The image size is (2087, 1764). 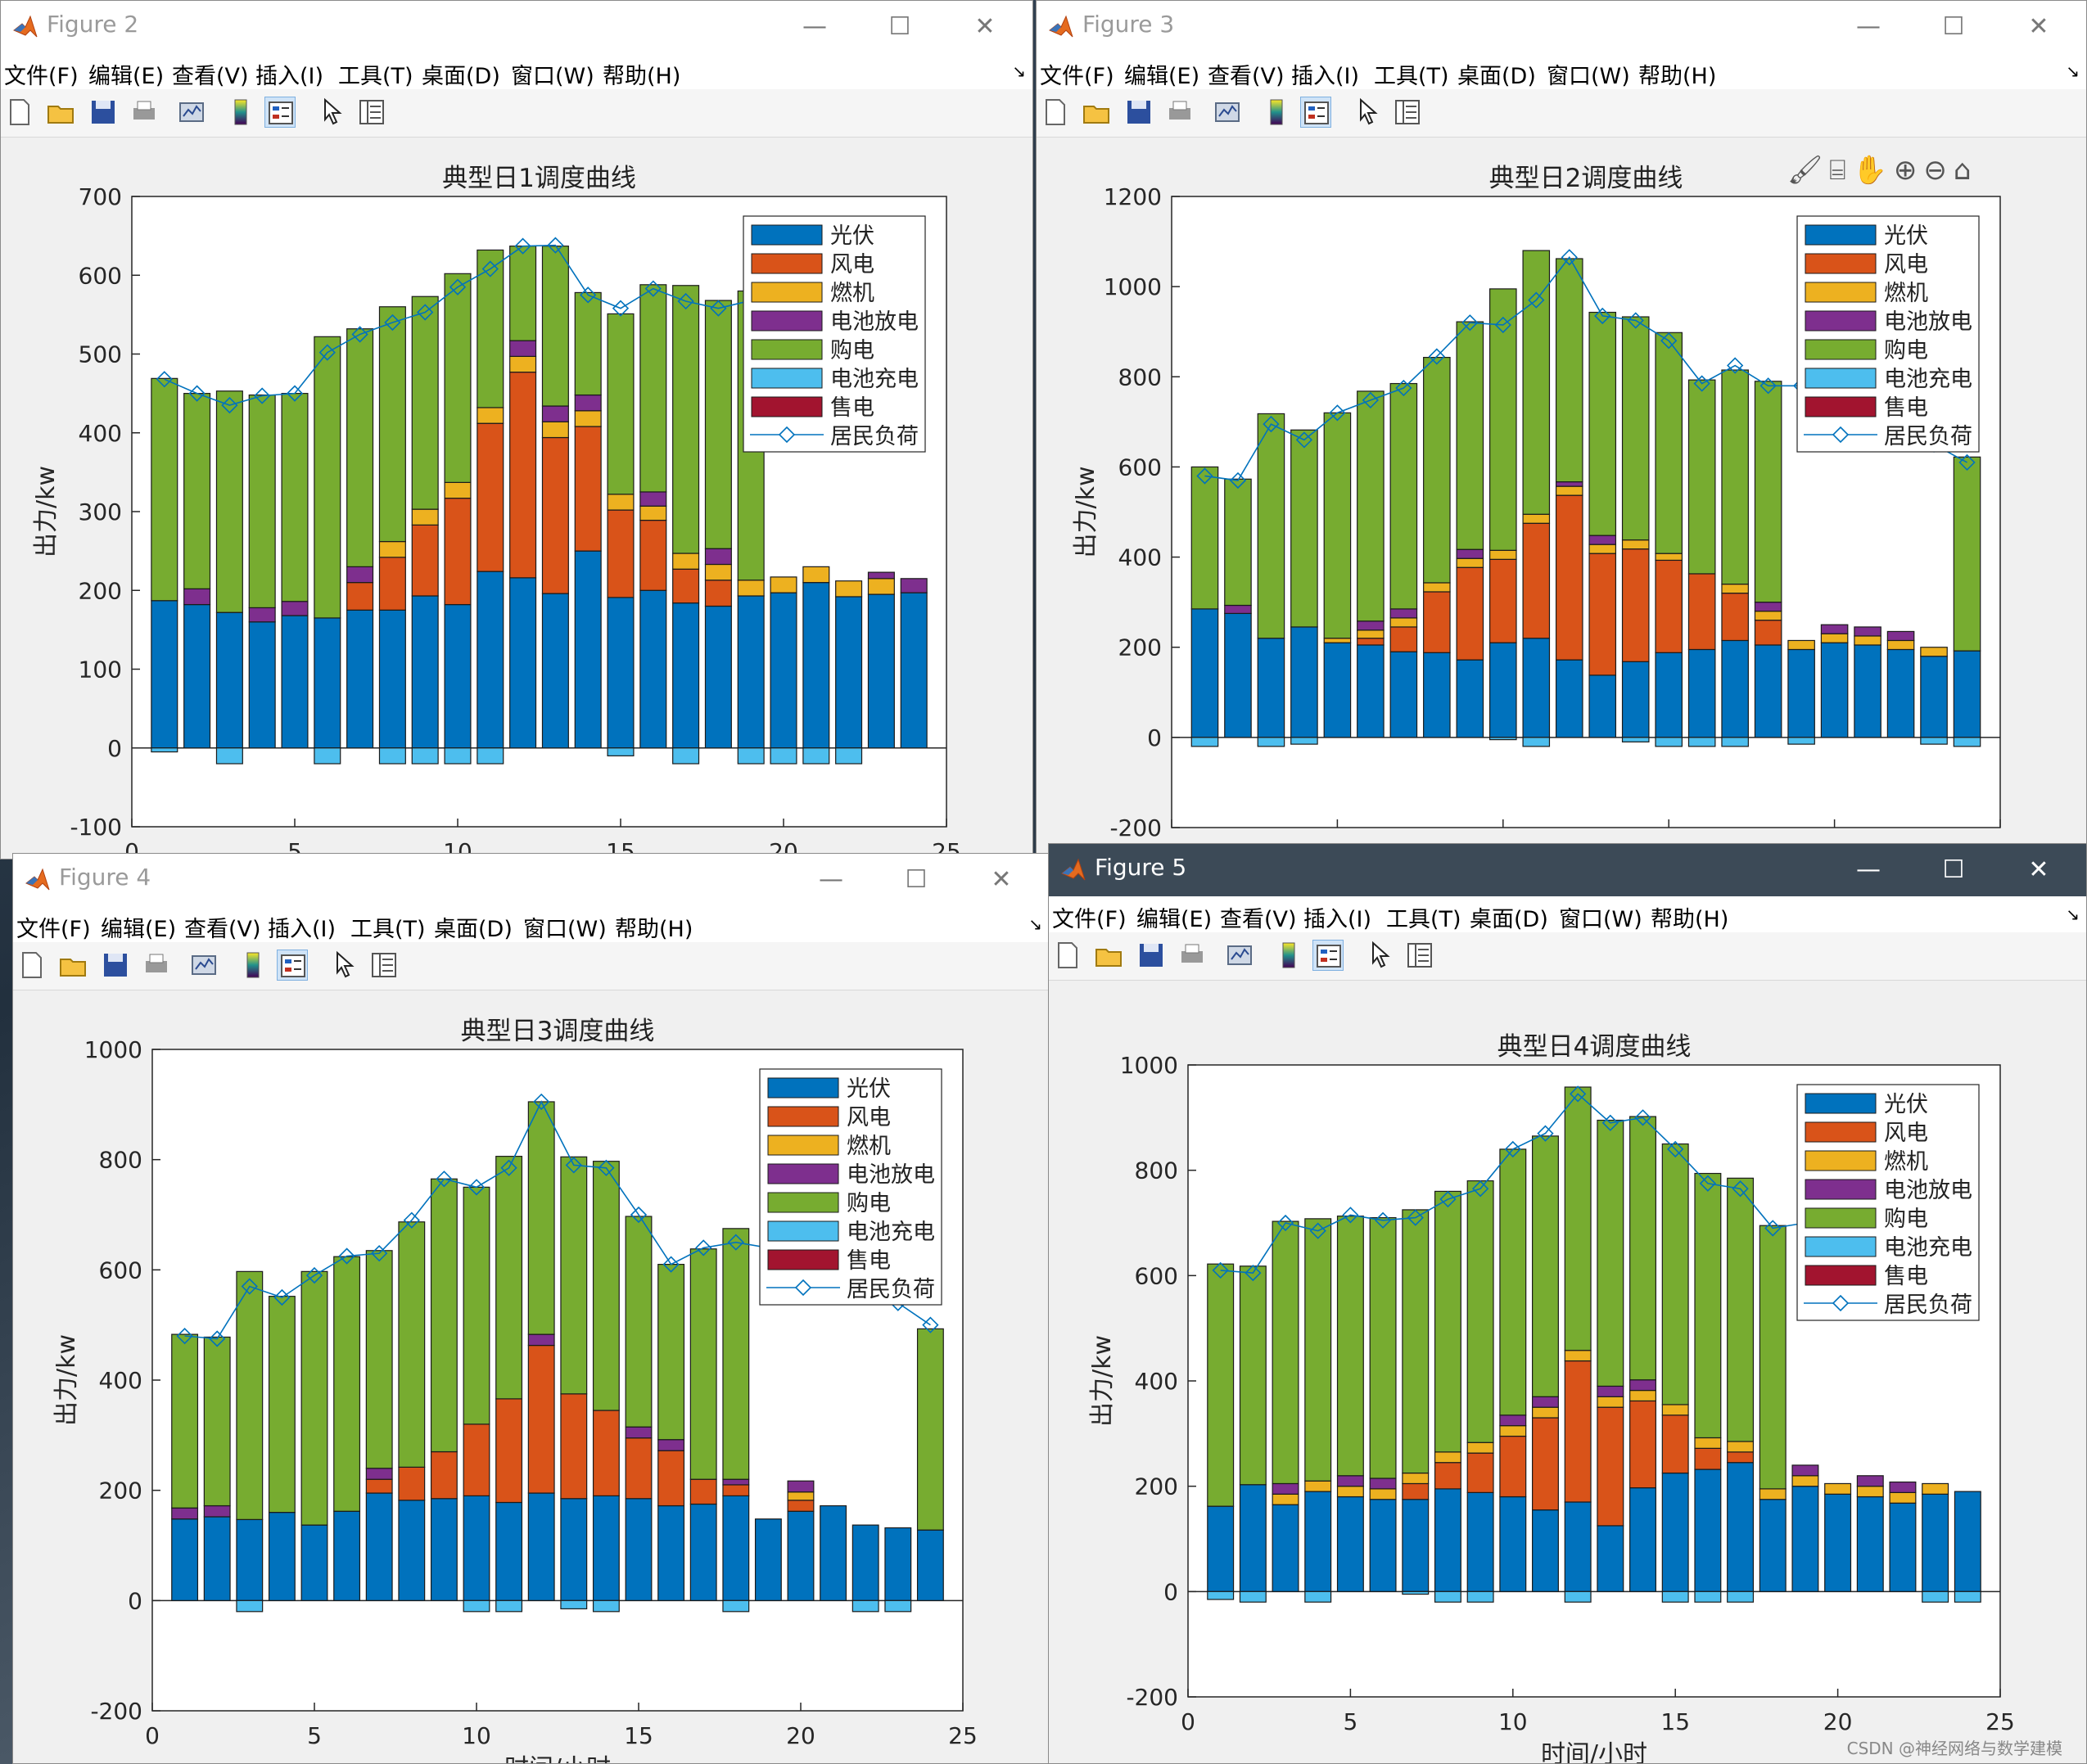 What do you see at coordinates (1403, 622) in the screenshot?
I see `bar-gas` at bounding box center [1403, 622].